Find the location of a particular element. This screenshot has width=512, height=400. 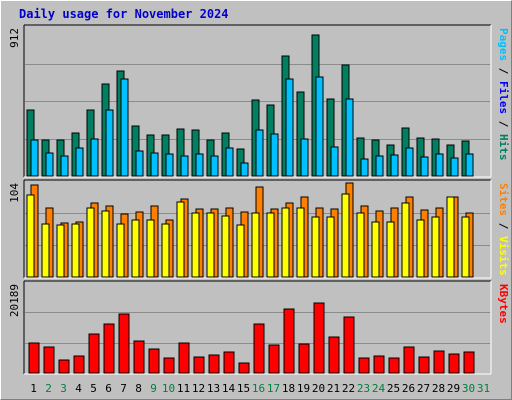

x-tick-label: 30 is located at coordinates (468, 388).